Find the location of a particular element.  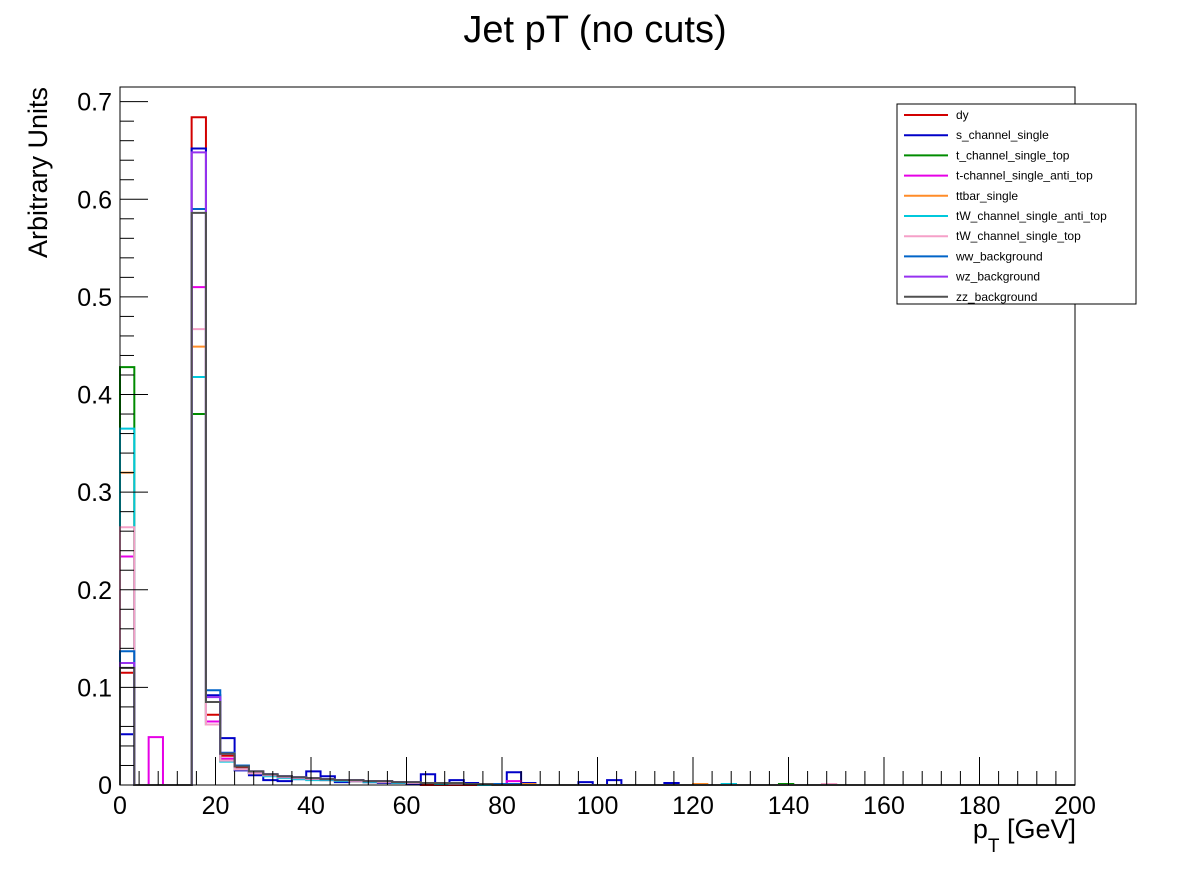

y-tick-label: 0.1 is located at coordinates (94, 688).